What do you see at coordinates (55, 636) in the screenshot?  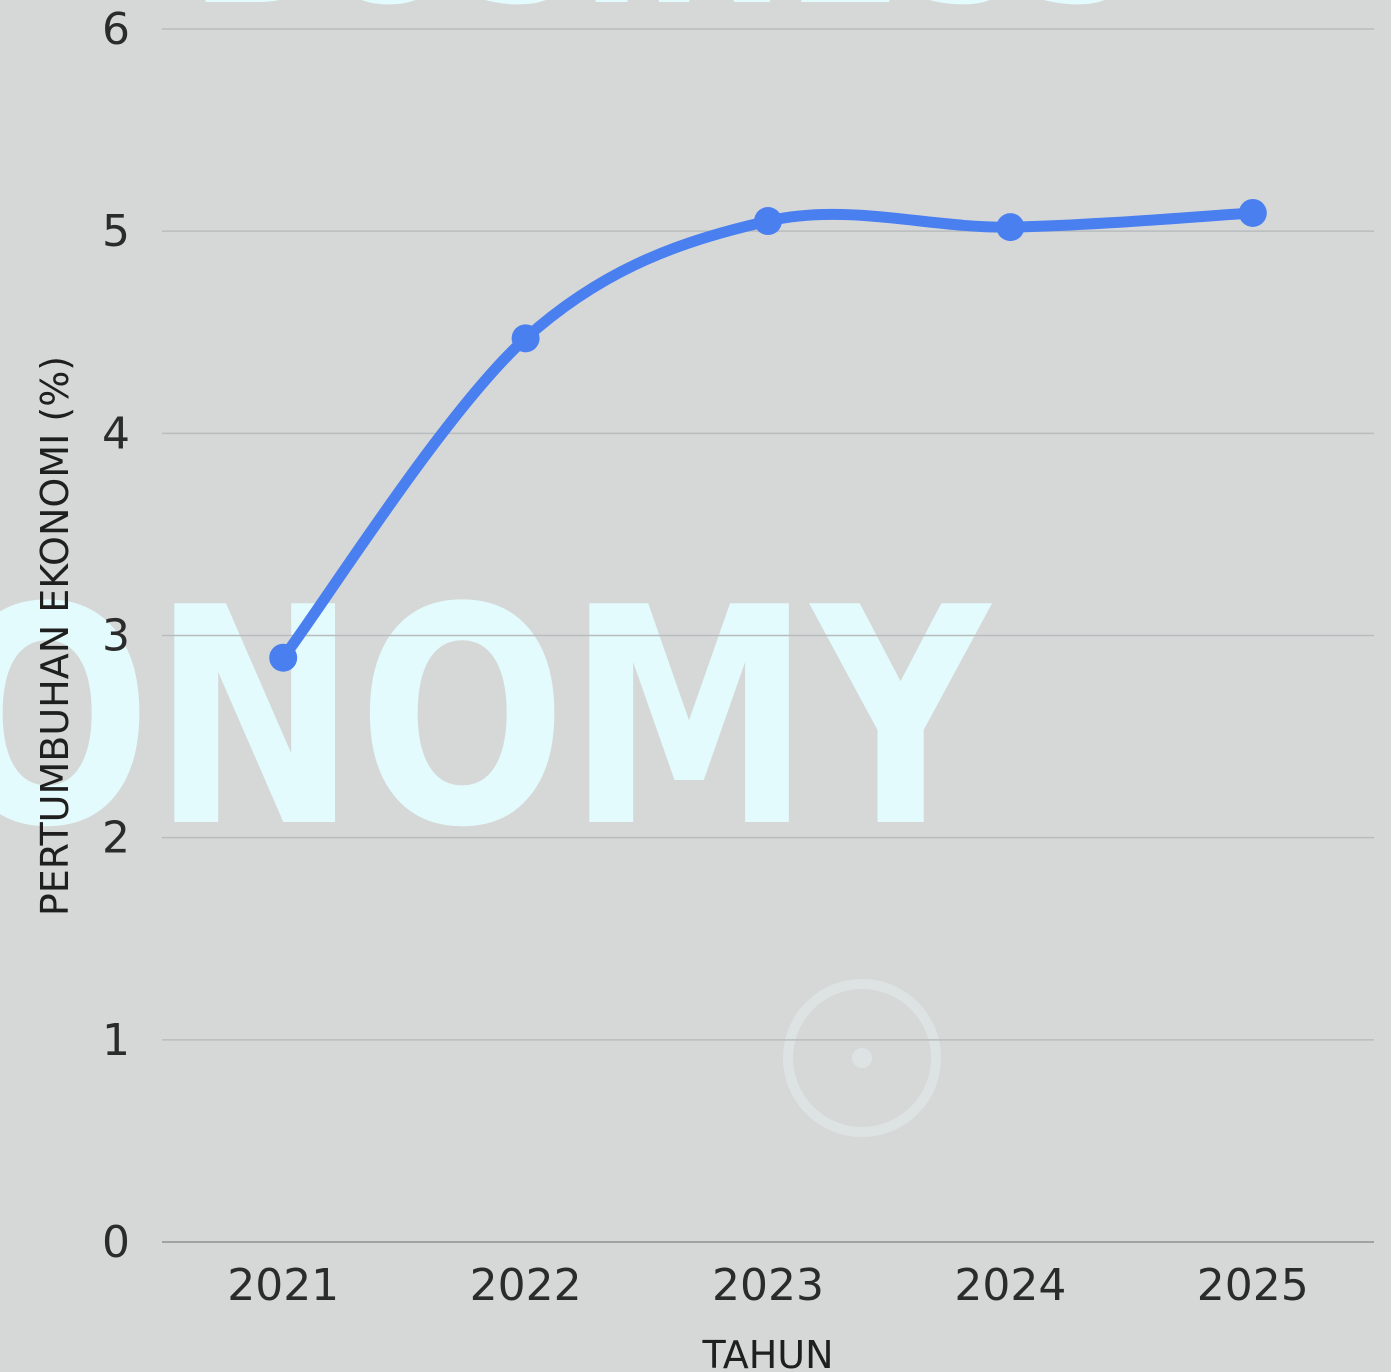 I see `y-axis-title: PERTUMBUHAN EKONOMI (%)` at bounding box center [55, 636].